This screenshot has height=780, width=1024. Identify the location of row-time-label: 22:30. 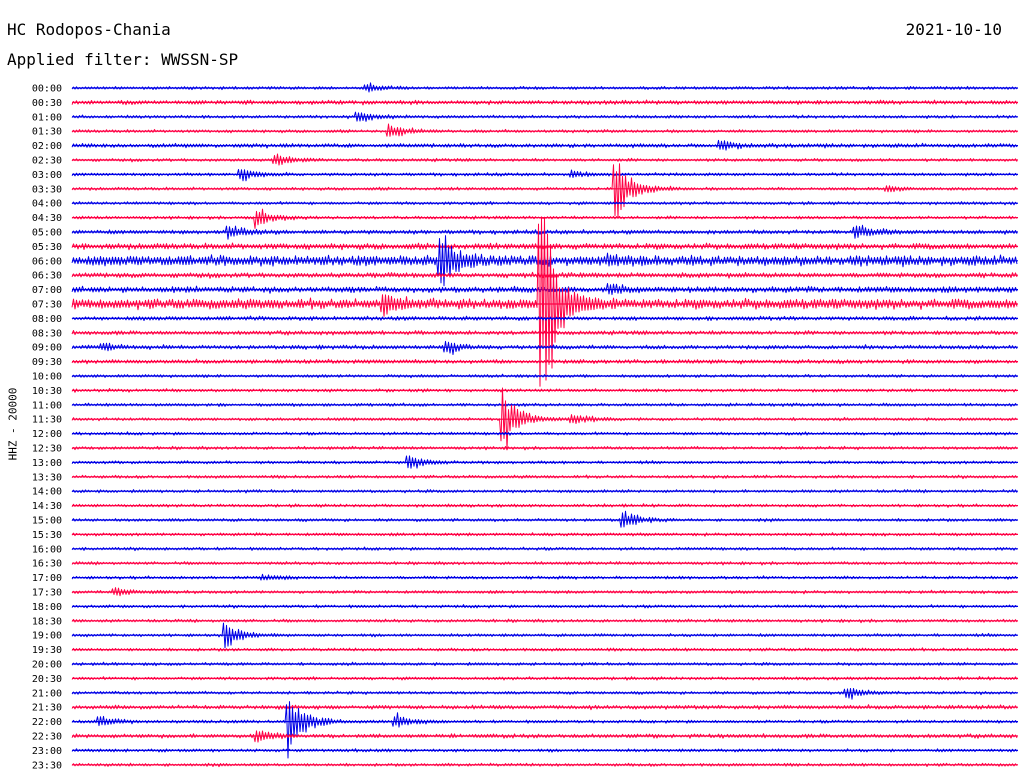
(47, 737).